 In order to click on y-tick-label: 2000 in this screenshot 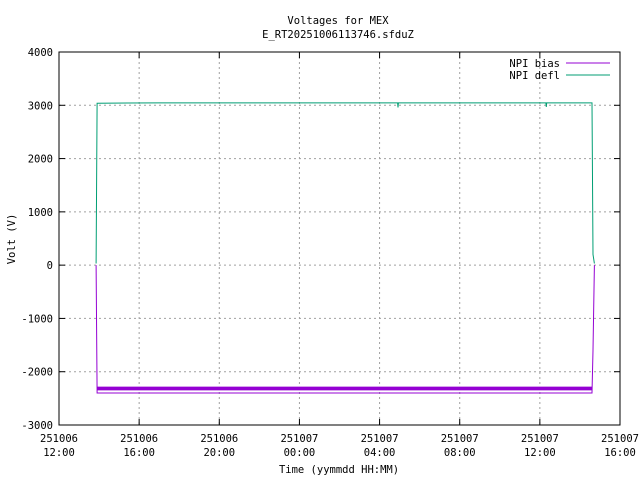, I will do `click(40, 160)`.